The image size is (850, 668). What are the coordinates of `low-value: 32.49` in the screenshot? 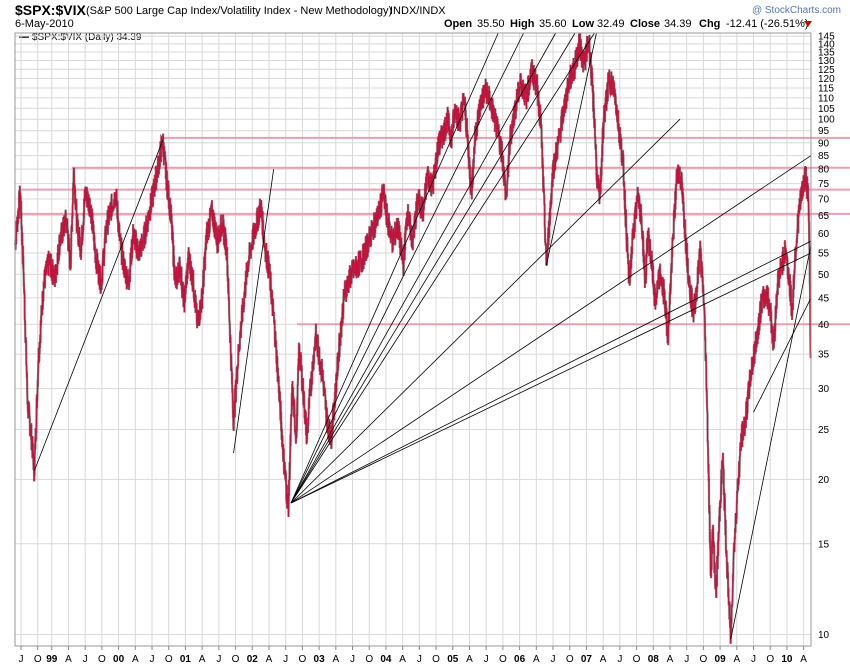 It's located at (611, 24).